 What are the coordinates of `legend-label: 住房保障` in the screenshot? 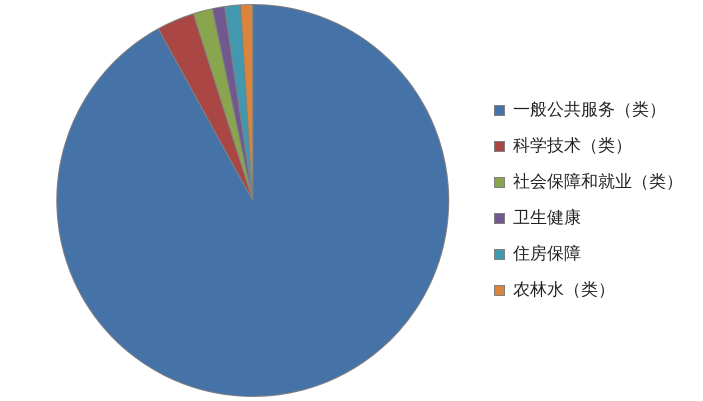 It's located at (546, 254).